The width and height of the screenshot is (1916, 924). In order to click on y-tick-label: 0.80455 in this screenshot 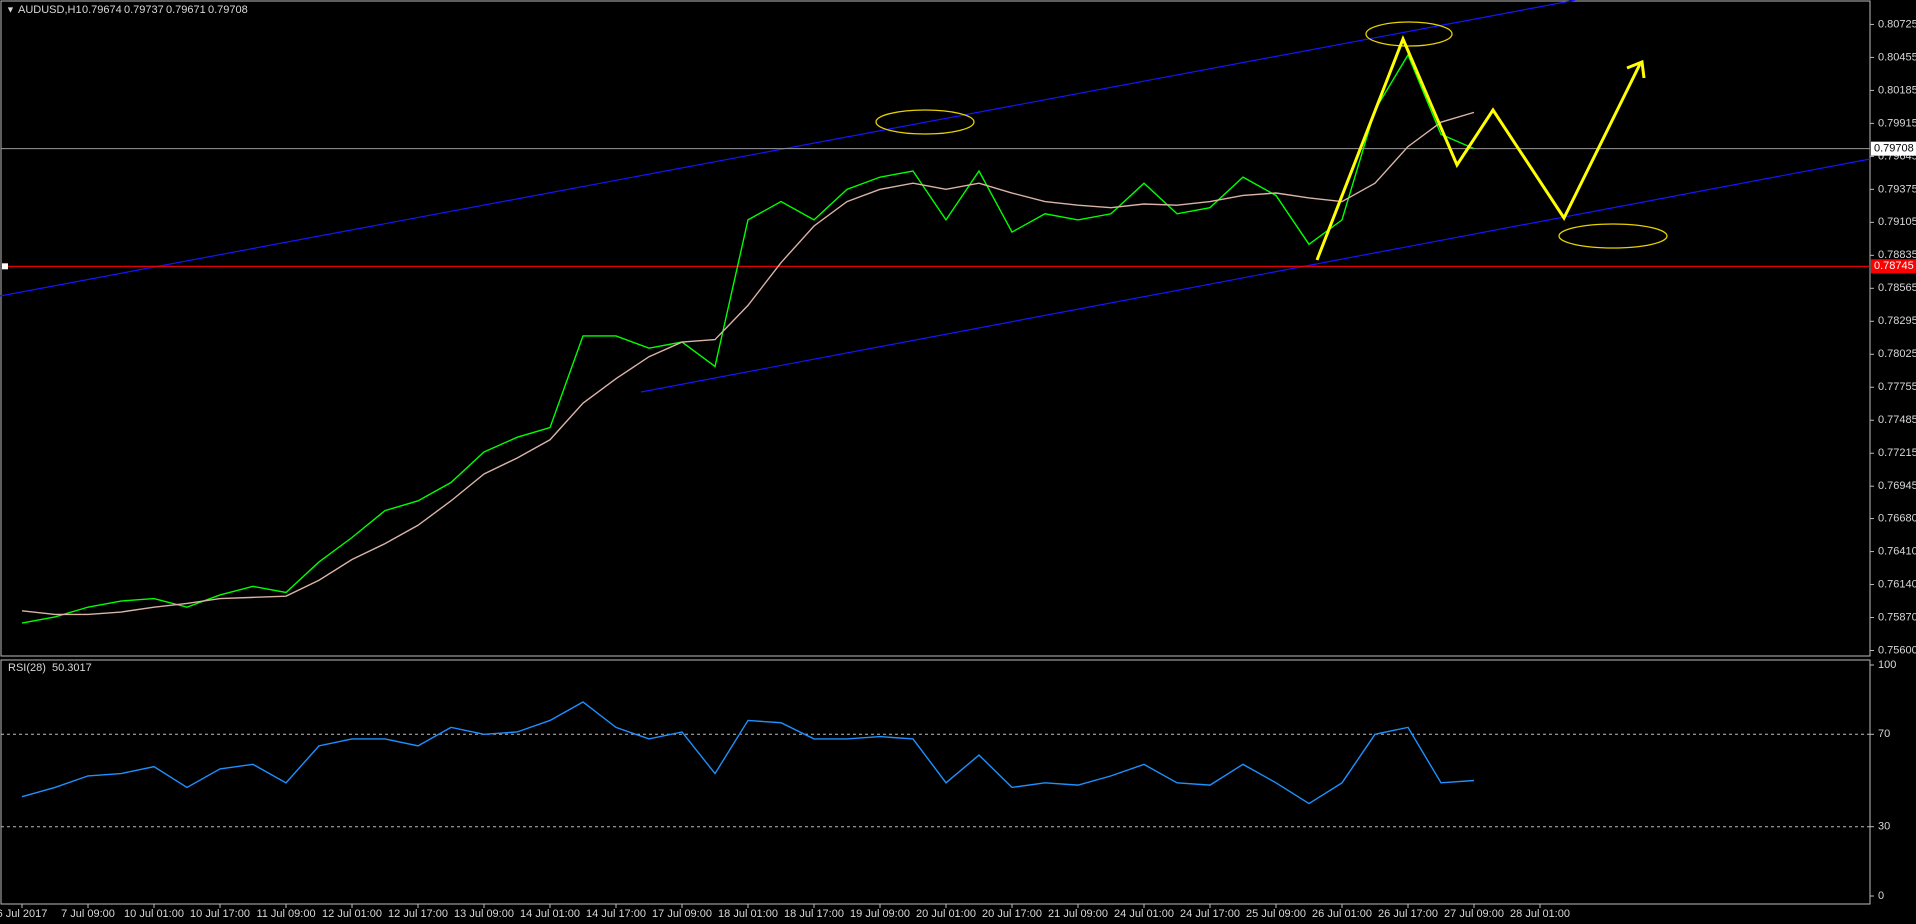, I will do `click(1897, 57)`.